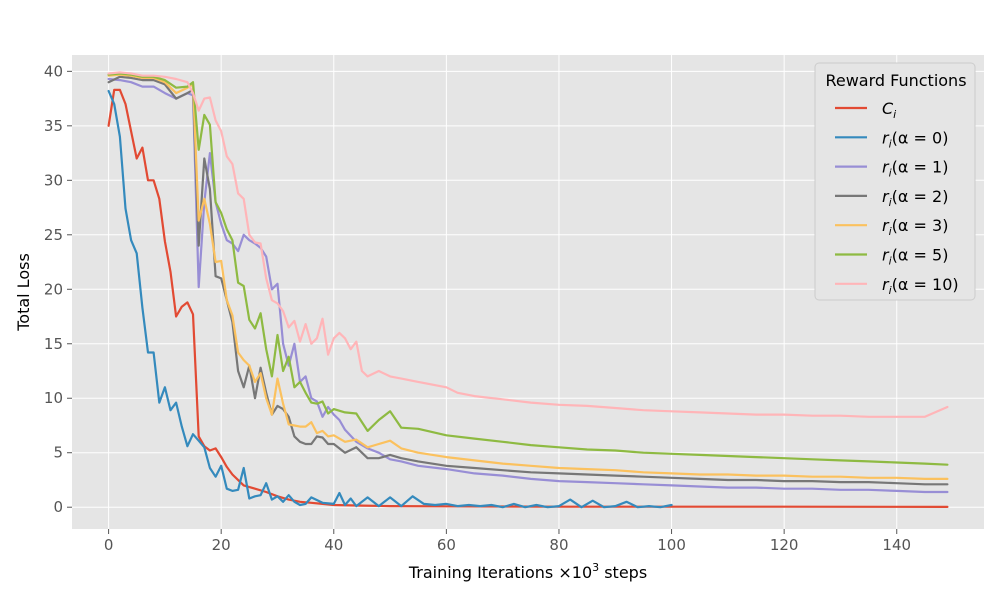  I want to click on legend-label-6: ri(α = 10), so click(920, 286).